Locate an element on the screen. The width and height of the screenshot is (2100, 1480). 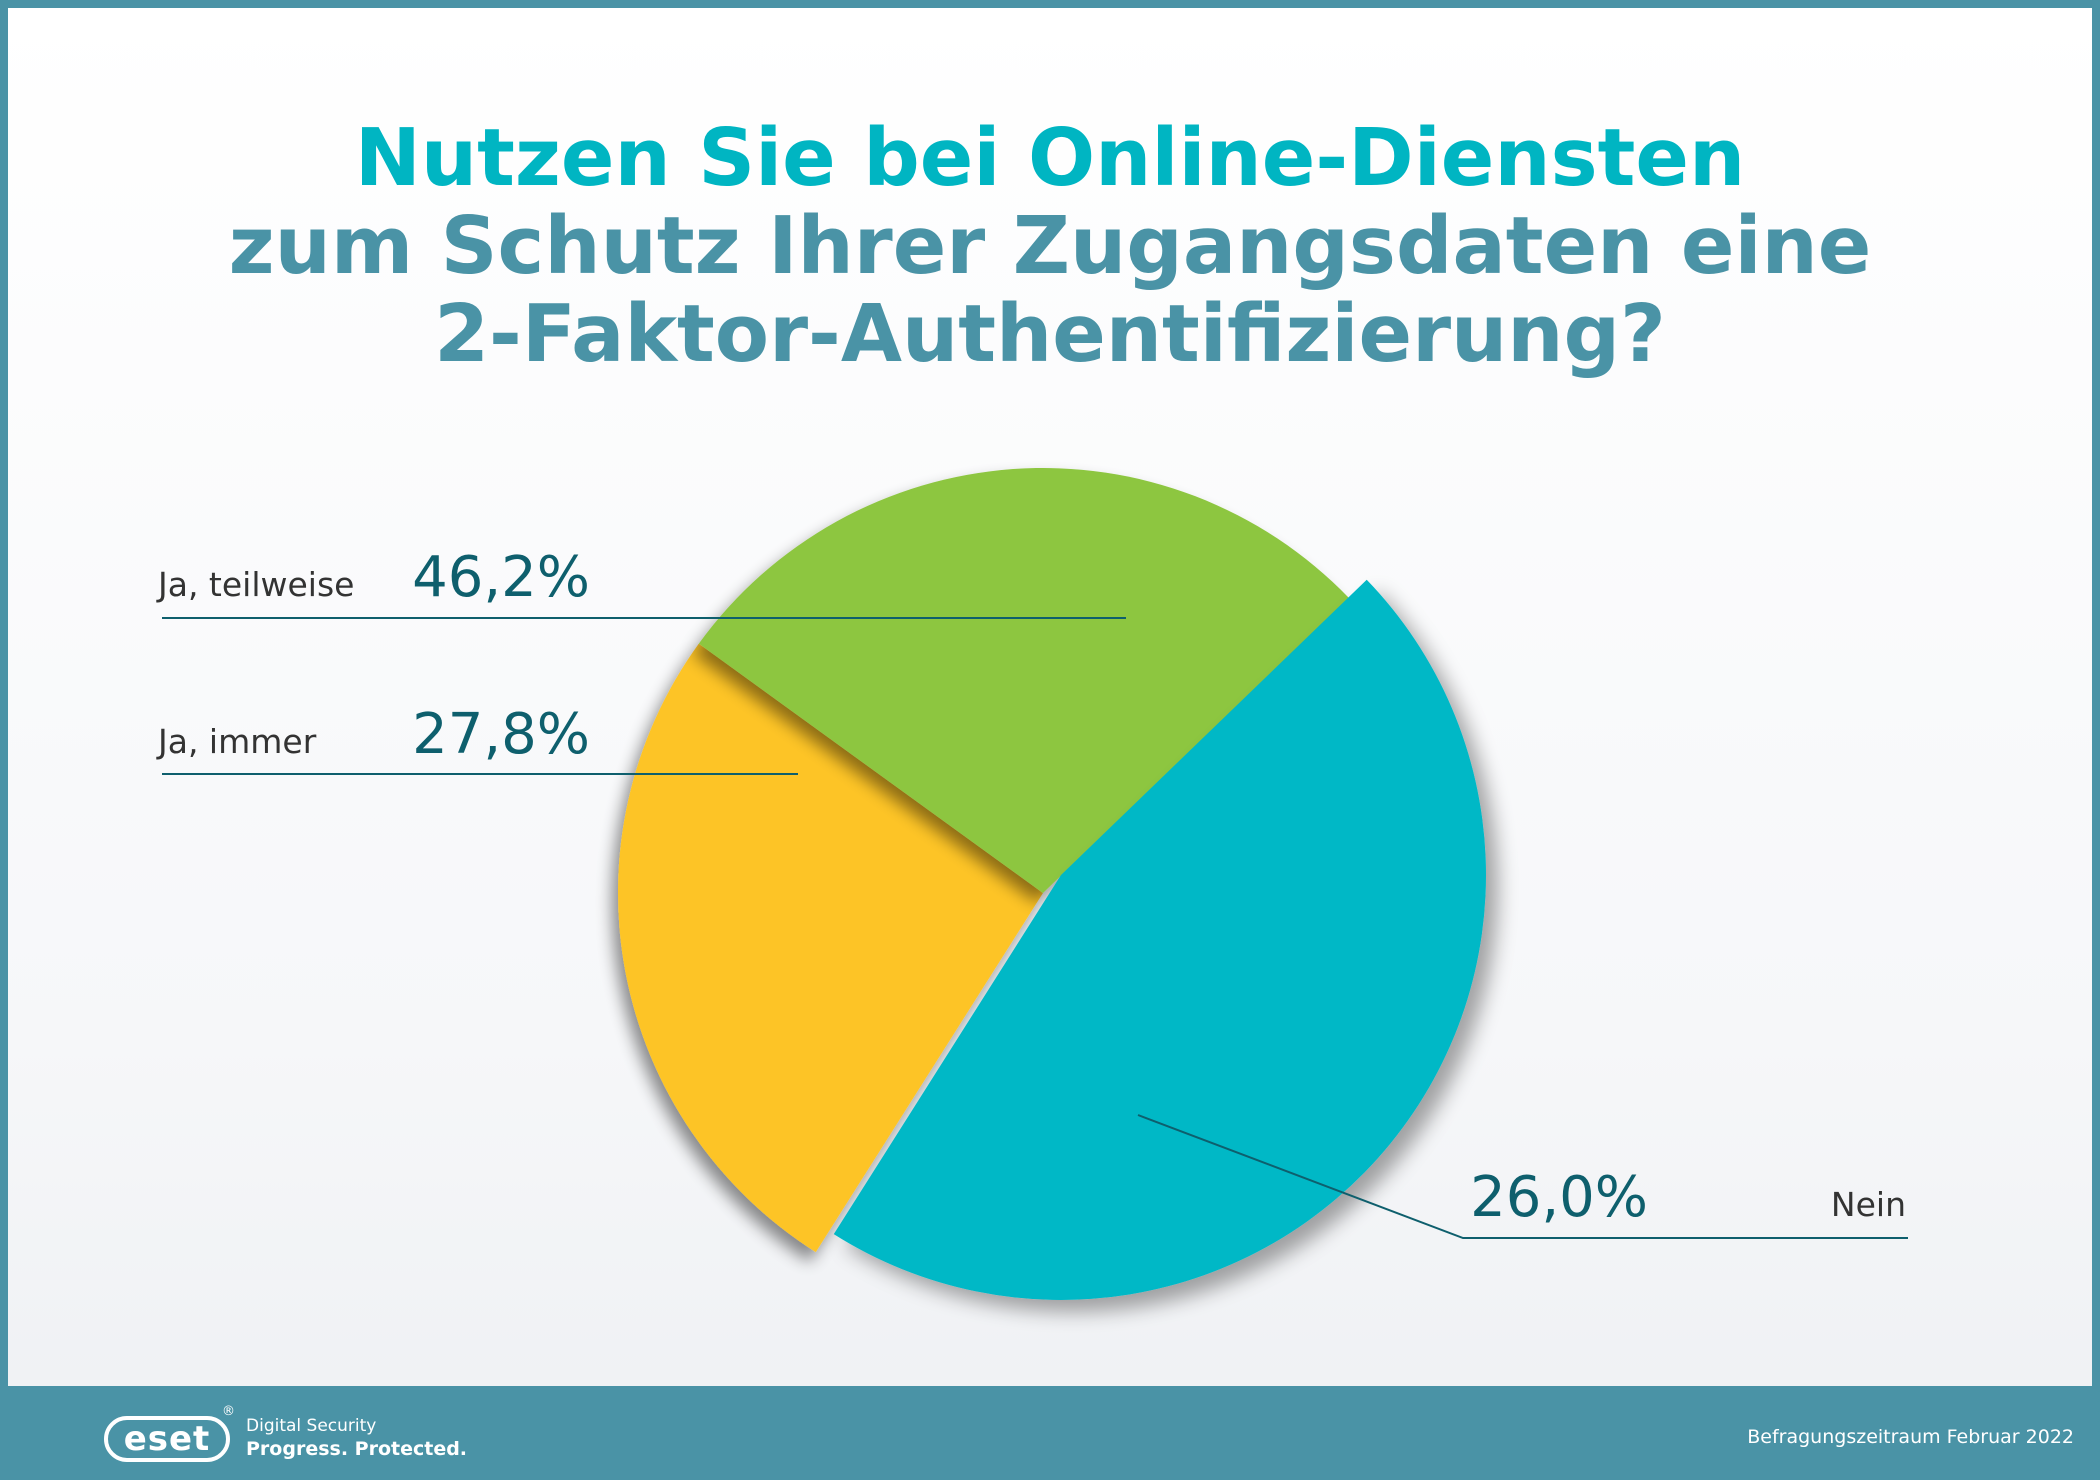
pie-slice-nein is located at coordinates (830, 948).